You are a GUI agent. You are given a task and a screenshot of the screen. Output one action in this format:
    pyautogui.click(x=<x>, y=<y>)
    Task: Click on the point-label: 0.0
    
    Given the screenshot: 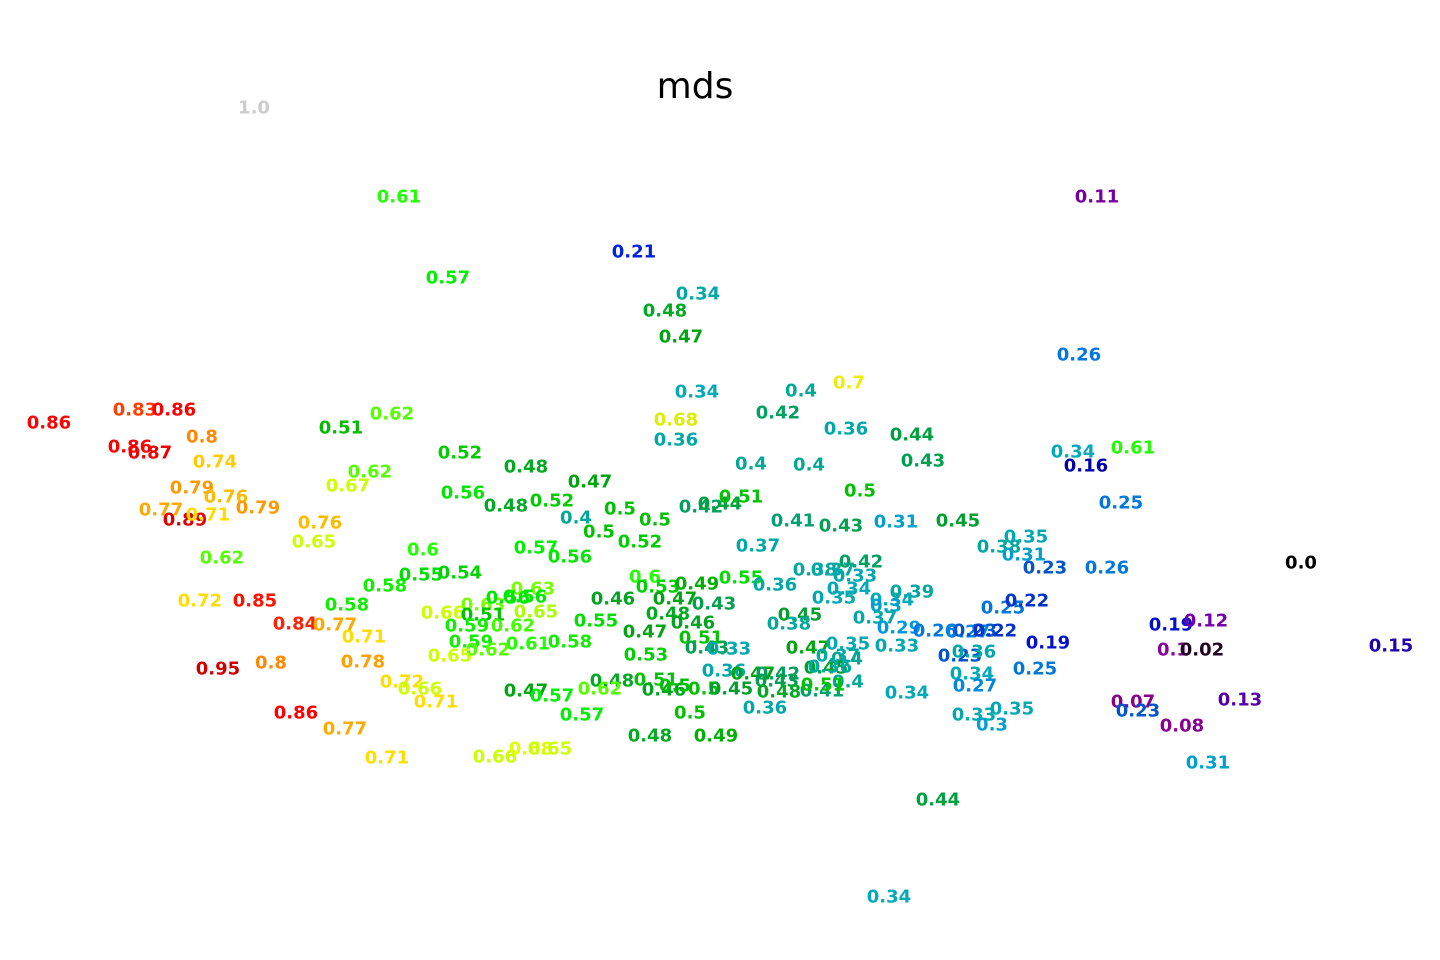 What is the action you would take?
    pyautogui.click(x=1301, y=563)
    